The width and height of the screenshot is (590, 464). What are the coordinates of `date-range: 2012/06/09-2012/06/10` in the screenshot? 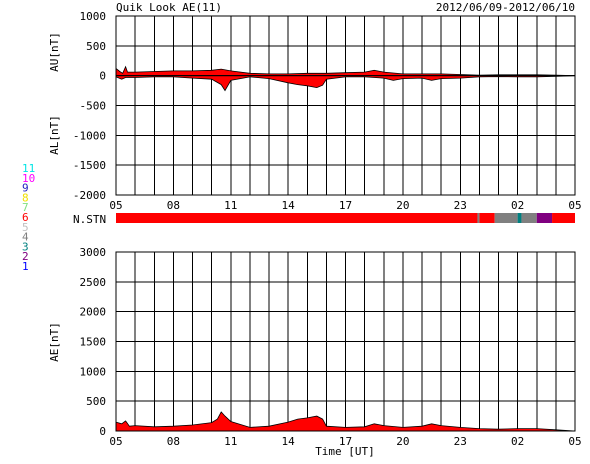 It's located at (505, 7).